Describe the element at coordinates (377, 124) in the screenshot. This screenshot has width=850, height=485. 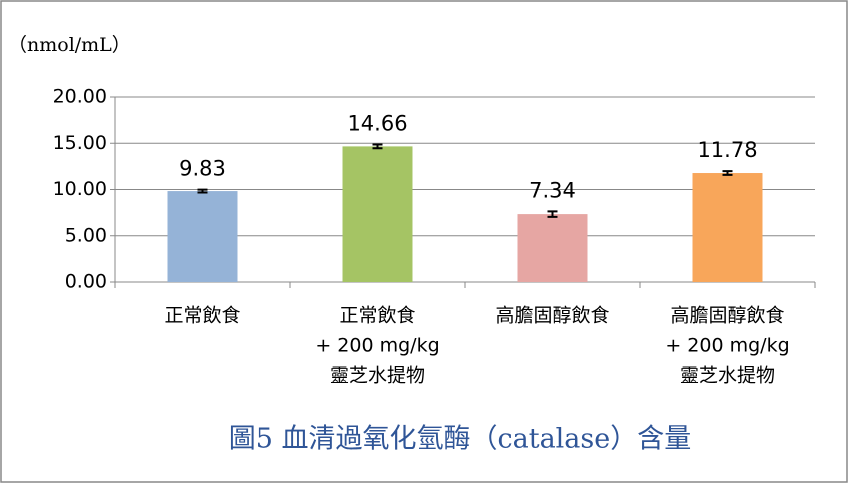
I see `value-label: 14.66` at that location.